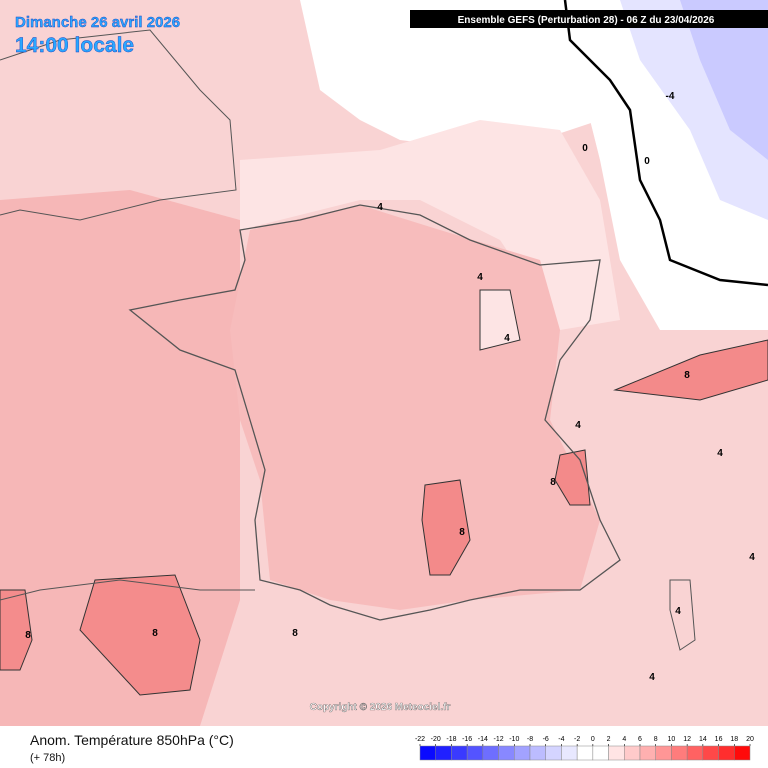 This screenshot has width=768, height=768. What do you see at coordinates (420, 739) in the screenshot?
I see `colorbar-tick-label: -22` at bounding box center [420, 739].